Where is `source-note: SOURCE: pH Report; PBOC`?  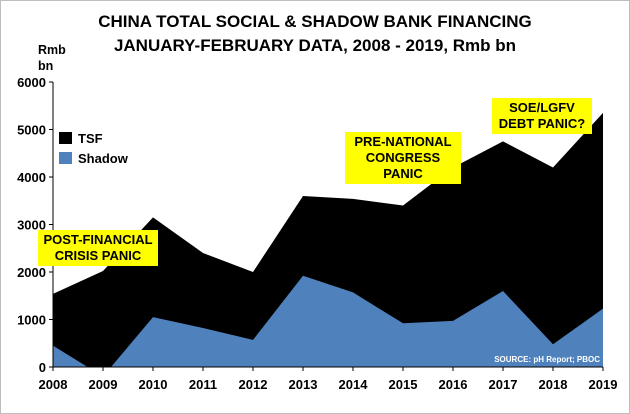
source-note: SOURCE: pH Report; PBOC is located at coordinates (547, 359).